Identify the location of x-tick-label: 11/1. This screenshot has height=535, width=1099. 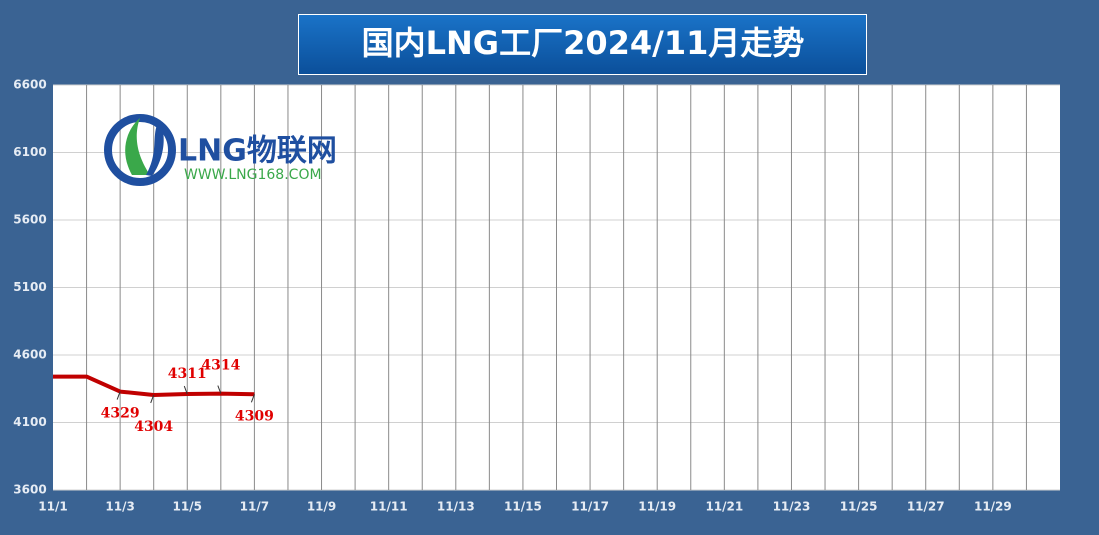
(52, 507).